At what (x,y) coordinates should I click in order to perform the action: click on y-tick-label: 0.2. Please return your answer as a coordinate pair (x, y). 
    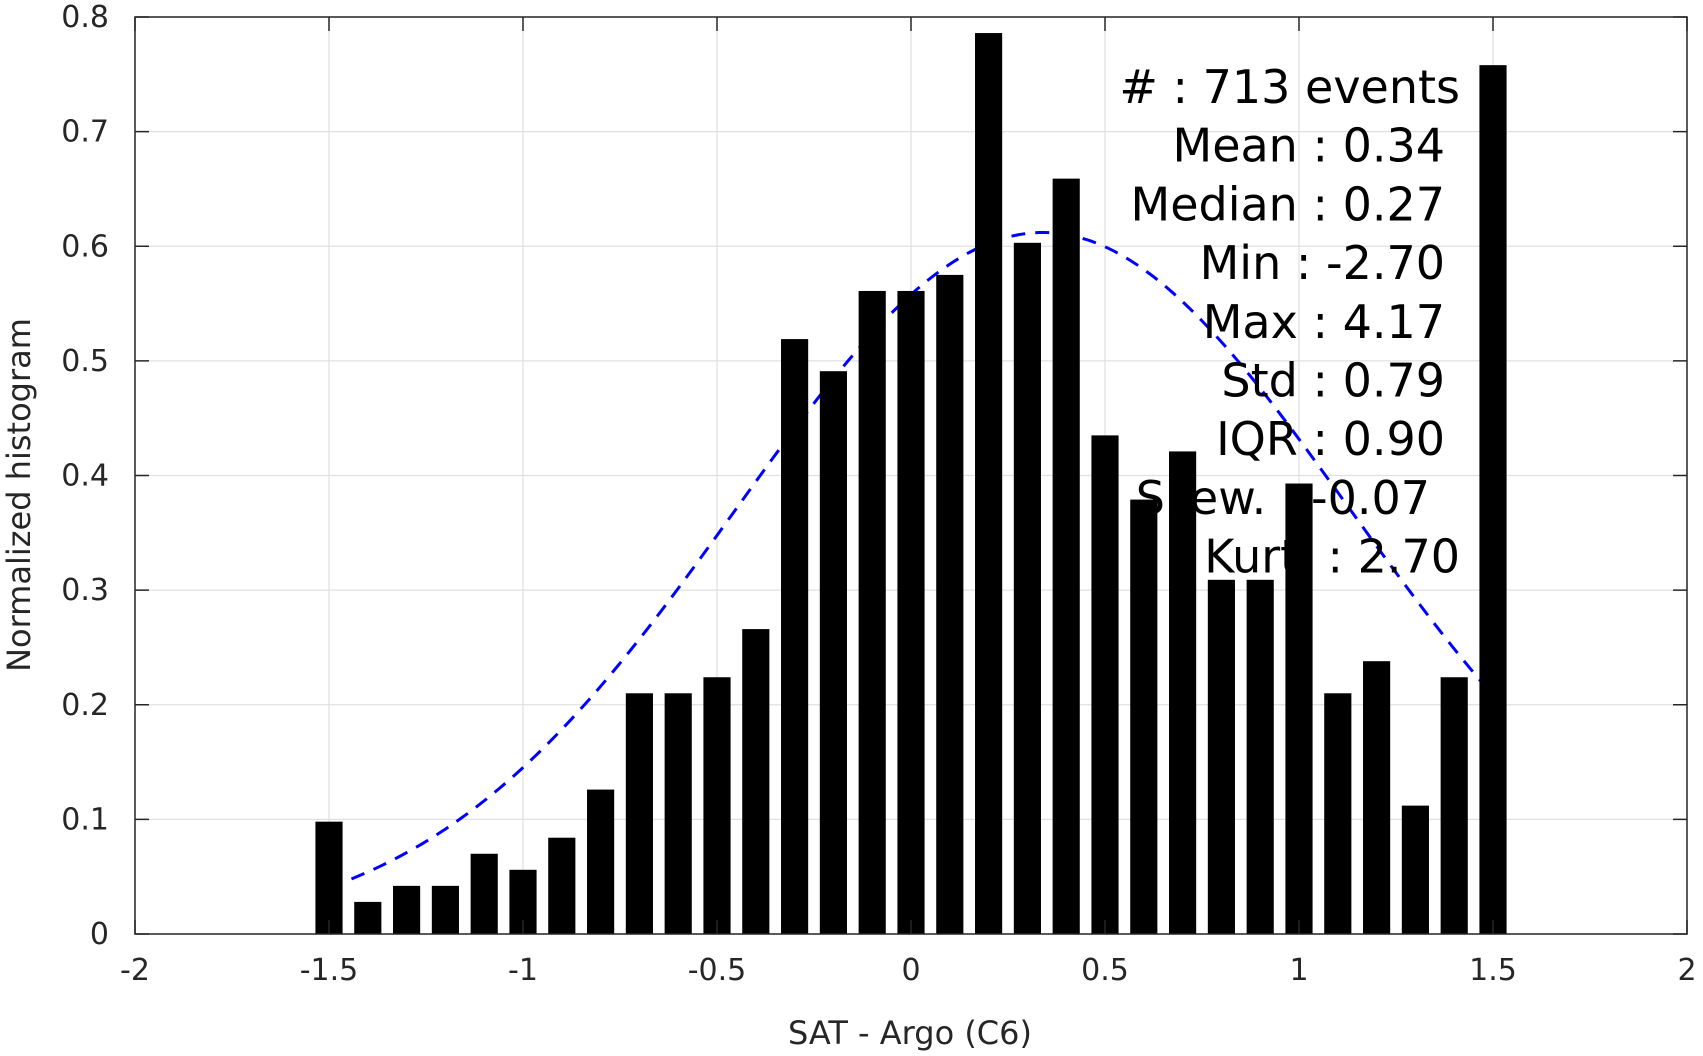
    Looking at the image, I should click on (85, 705).